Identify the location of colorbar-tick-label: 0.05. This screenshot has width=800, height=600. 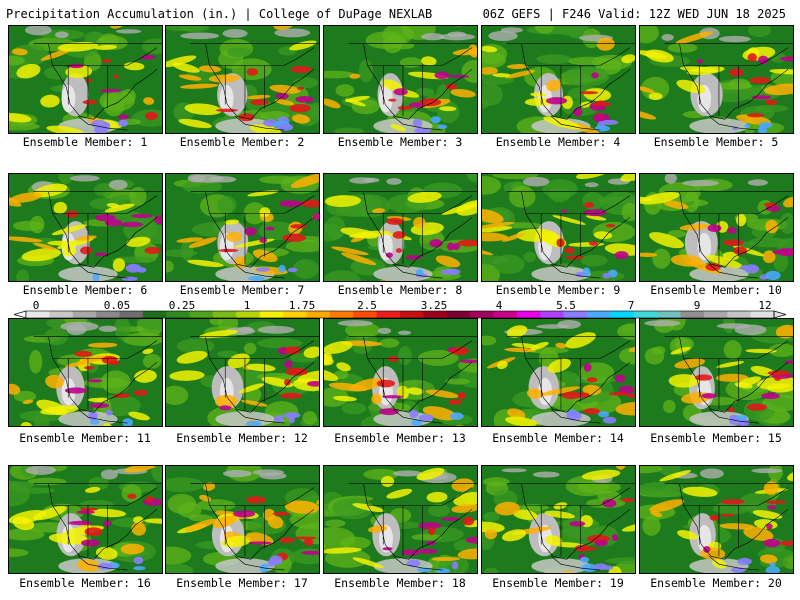
(117, 305).